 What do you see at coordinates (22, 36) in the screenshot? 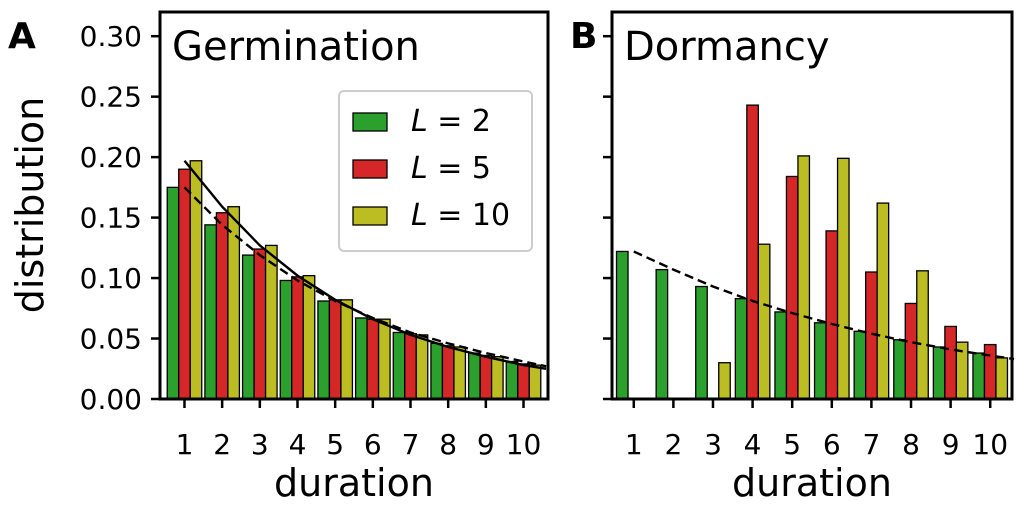
I see `panel-letter: A` at bounding box center [22, 36].